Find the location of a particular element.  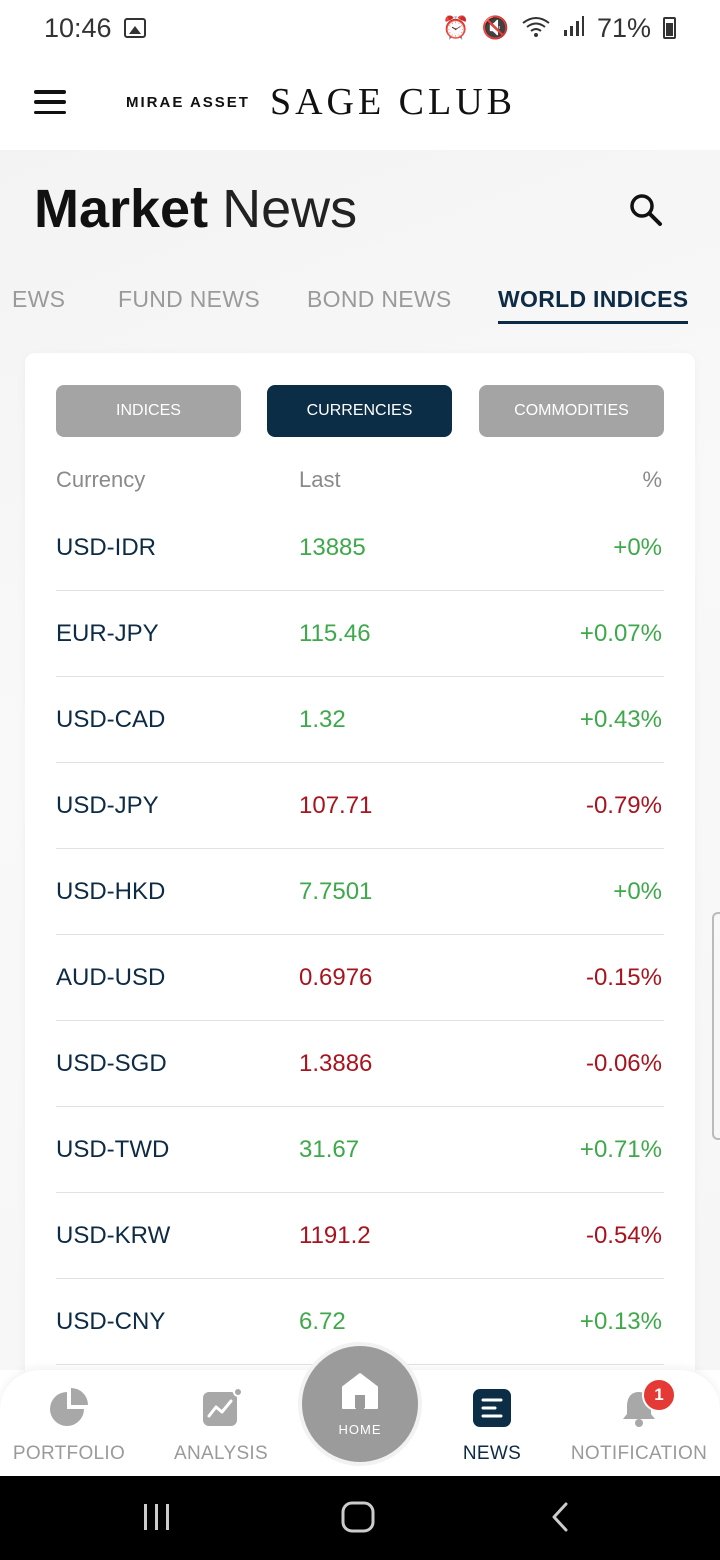

news-icon is located at coordinates (492, 1410).